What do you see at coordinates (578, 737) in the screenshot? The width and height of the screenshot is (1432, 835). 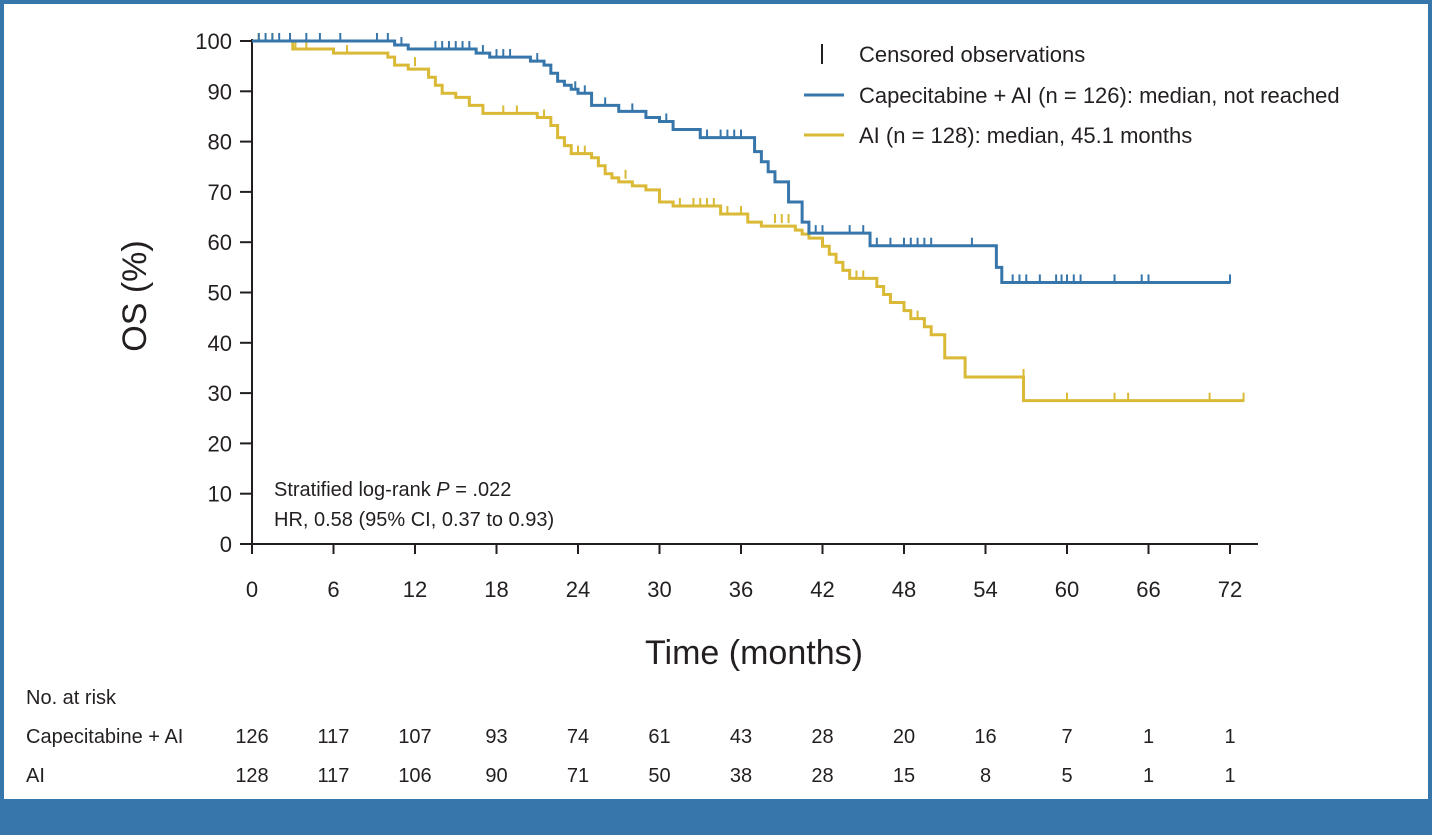 I see `risk-count-capecitabine: 74` at bounding box center [578, 737].